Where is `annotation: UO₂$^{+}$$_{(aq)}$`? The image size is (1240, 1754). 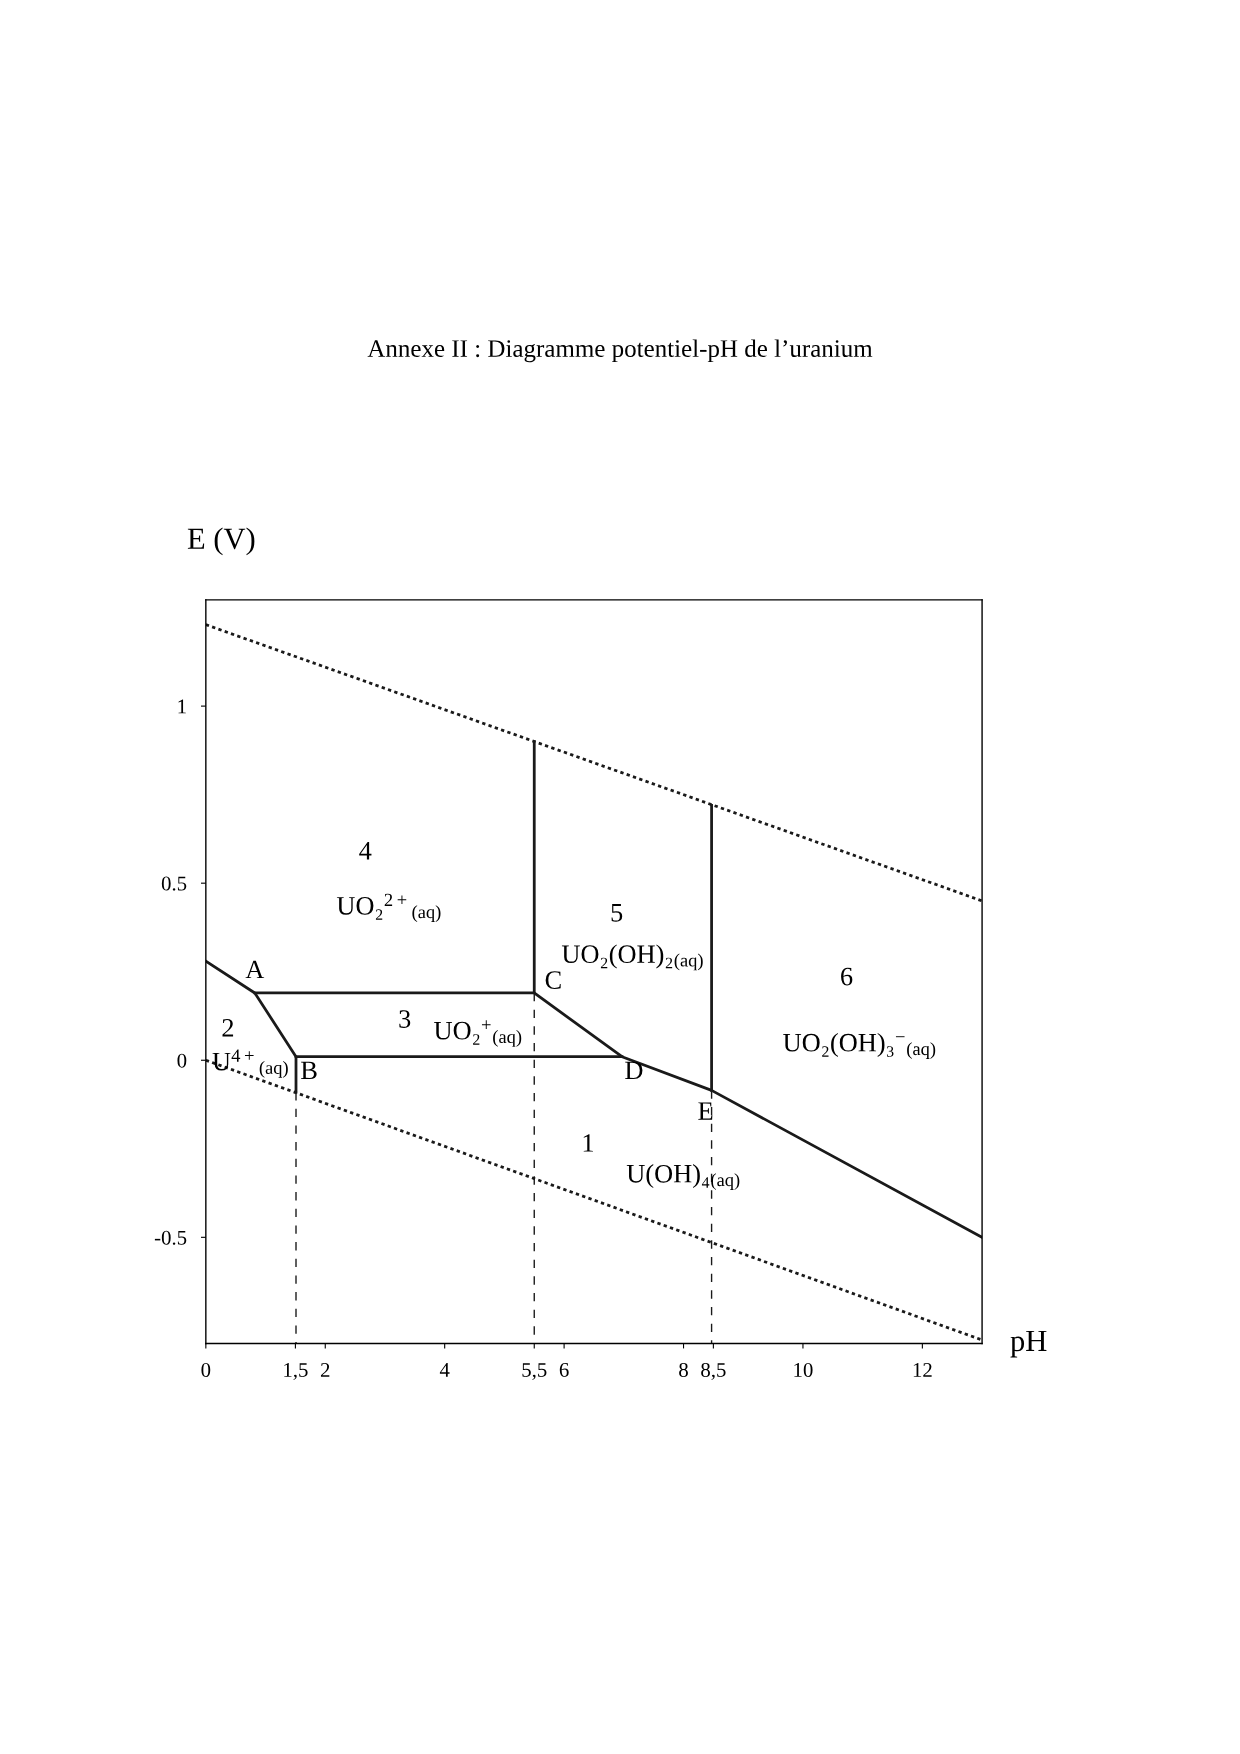
annotation: UO₂$^{+}$$_{(aq)}$ is located at coordinates (478, 1033).